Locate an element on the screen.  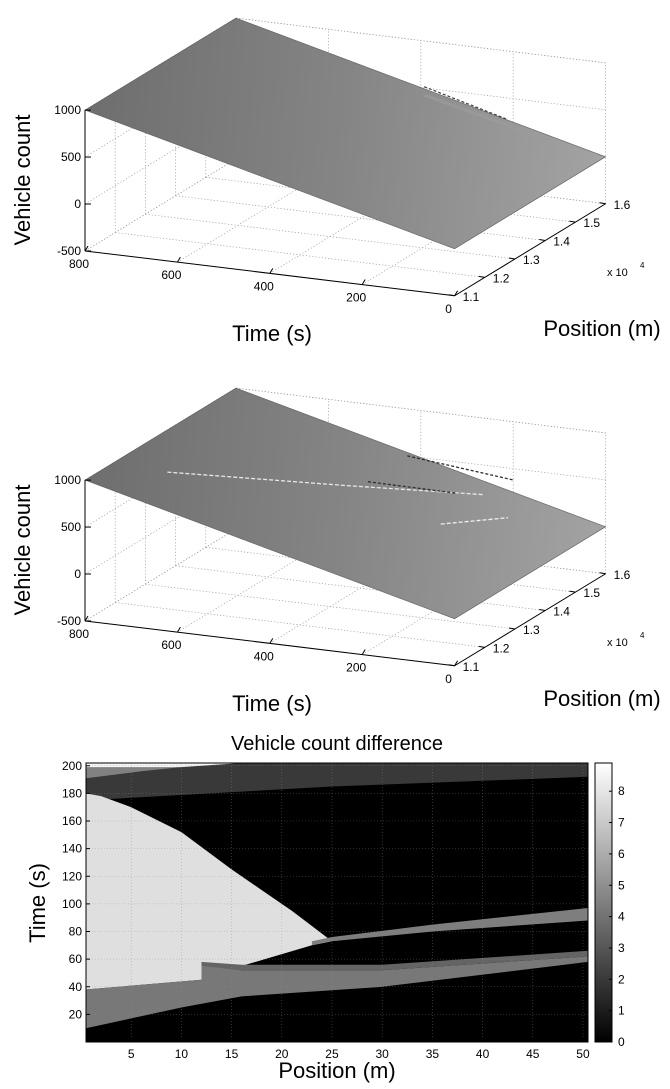
x-tick-label: 35 is located at coordinates (433, 1054).